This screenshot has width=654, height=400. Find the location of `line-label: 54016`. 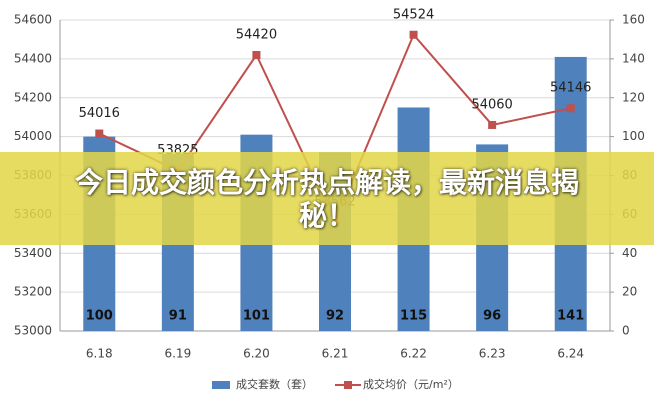

line-label: 54016 is located at coordinates (99, 113).